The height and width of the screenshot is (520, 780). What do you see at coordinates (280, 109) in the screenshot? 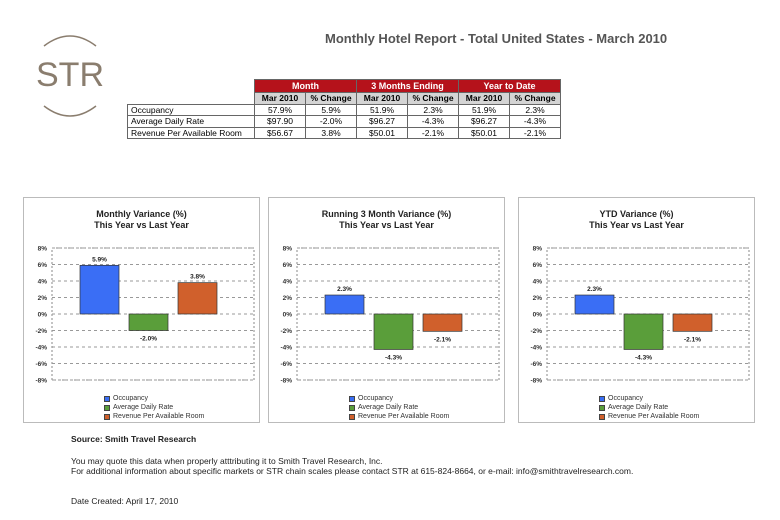
I see `cell-value: 57.9%` at bounding box center [280, 109].